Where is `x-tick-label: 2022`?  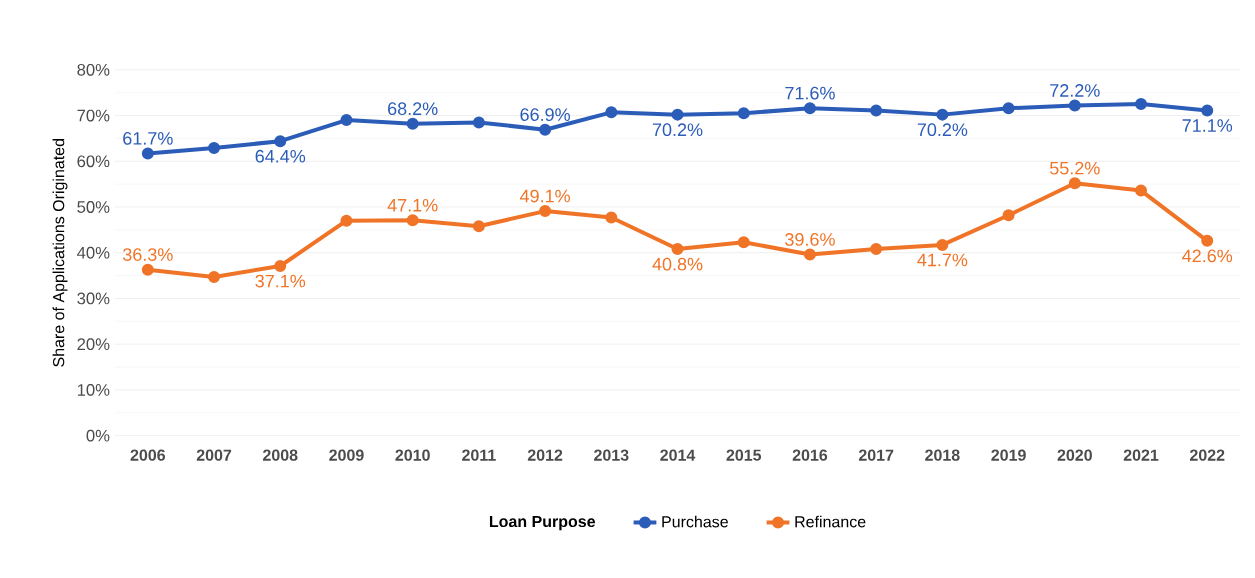 x-tick-label: 2022 is located at coordinates (1207, 455).